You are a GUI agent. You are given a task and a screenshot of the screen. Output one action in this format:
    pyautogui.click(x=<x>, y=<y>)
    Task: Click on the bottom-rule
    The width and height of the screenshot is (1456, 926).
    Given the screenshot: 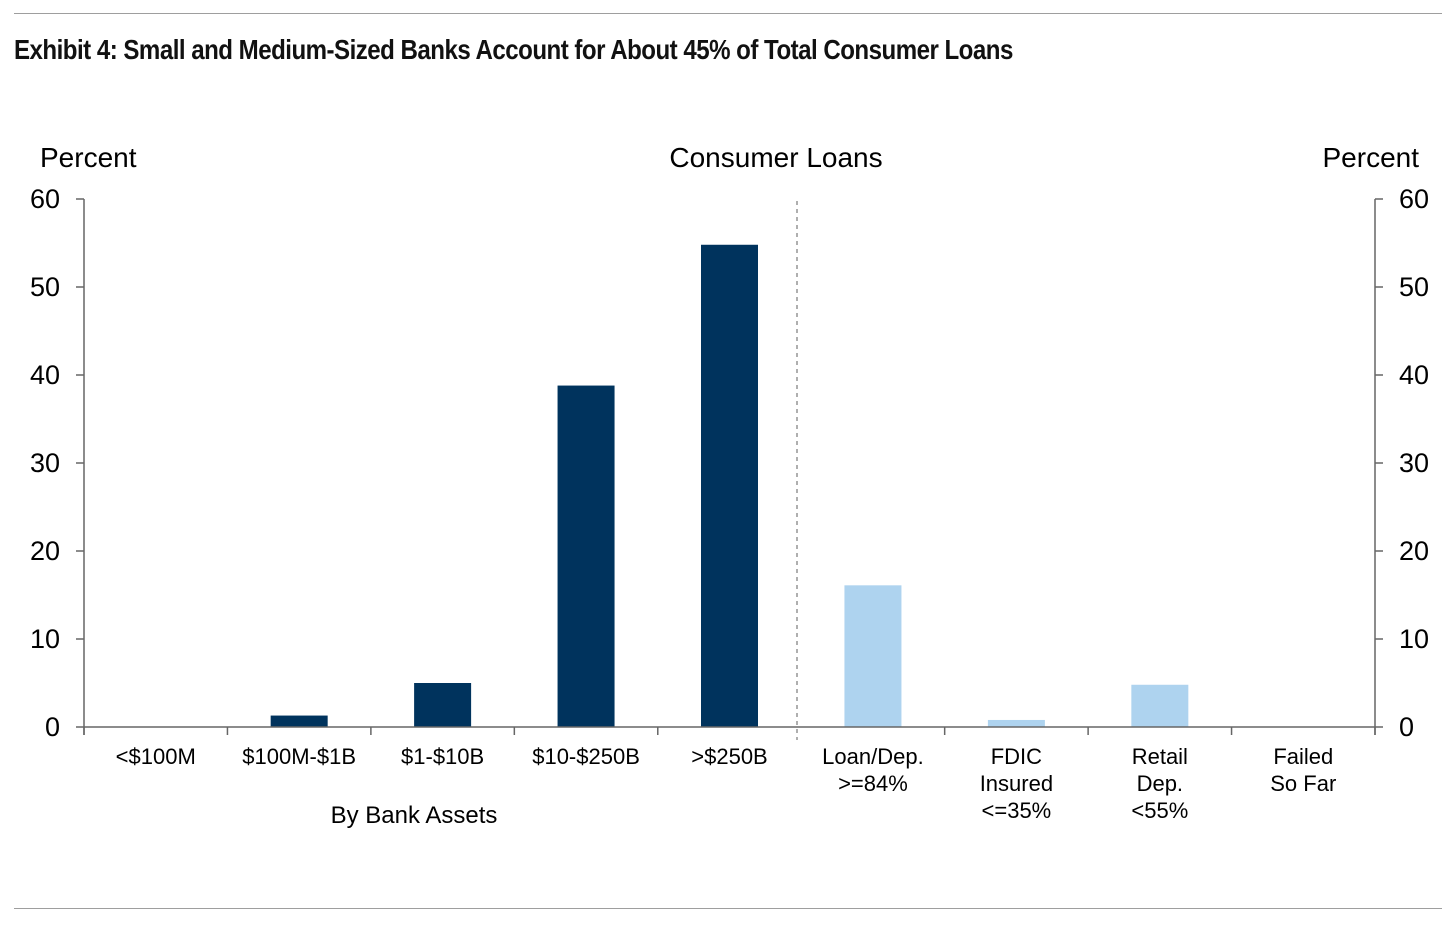 What is the action you would take?
    pyautogui.click(x=728, y=908)
    